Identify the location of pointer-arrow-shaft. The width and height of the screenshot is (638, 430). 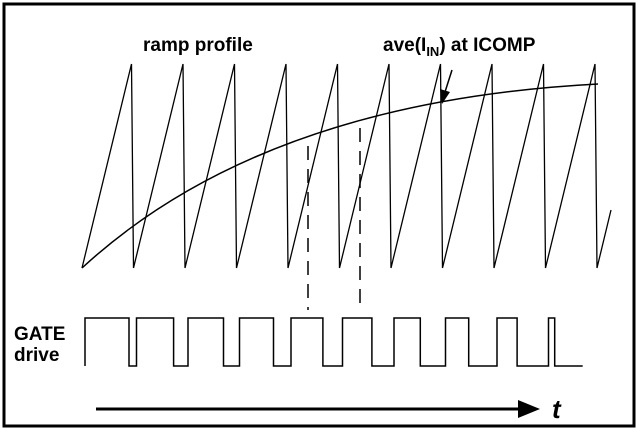
(448, 81).